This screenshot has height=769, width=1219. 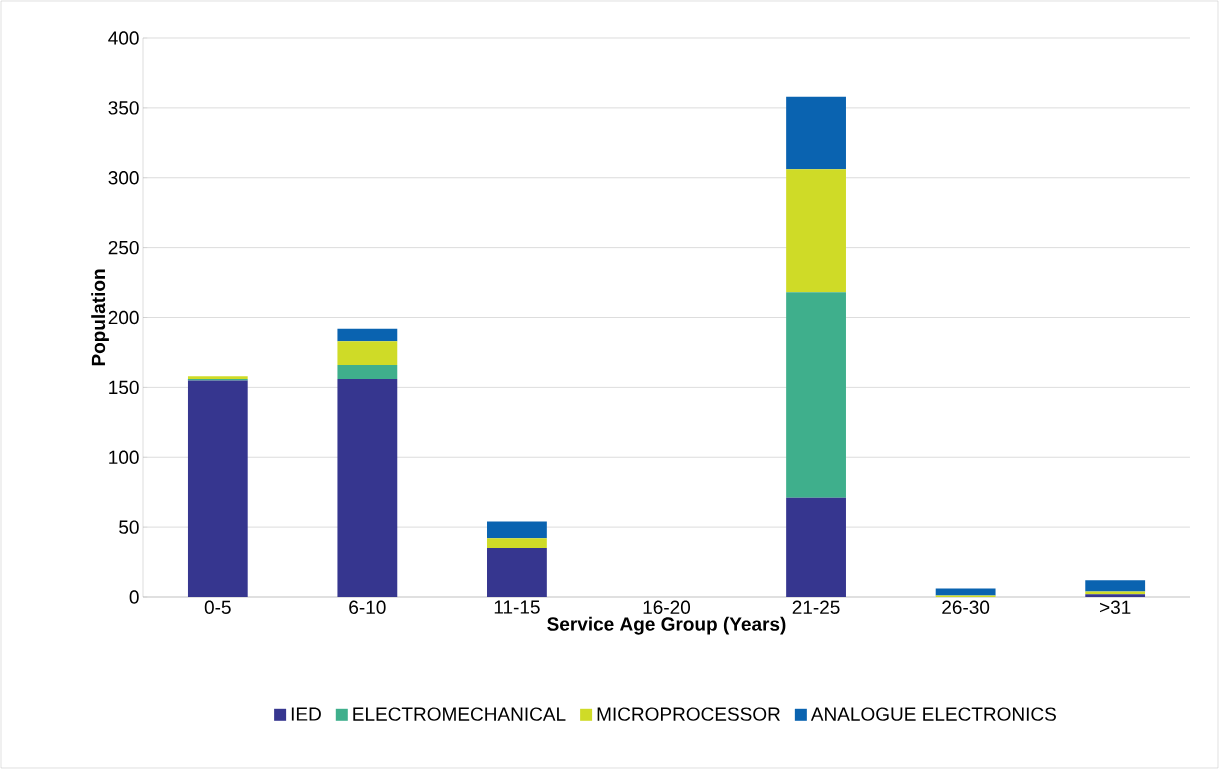 What do you see at coordinates (1115, 607) in the screenshot?
I see `x-tick-label: >31` at bounding box center [1115, 607].